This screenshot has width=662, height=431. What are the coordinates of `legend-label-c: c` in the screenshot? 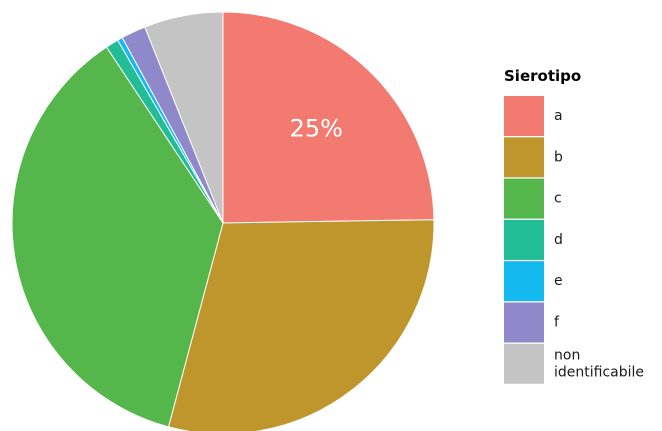 It's located at (558, 199).